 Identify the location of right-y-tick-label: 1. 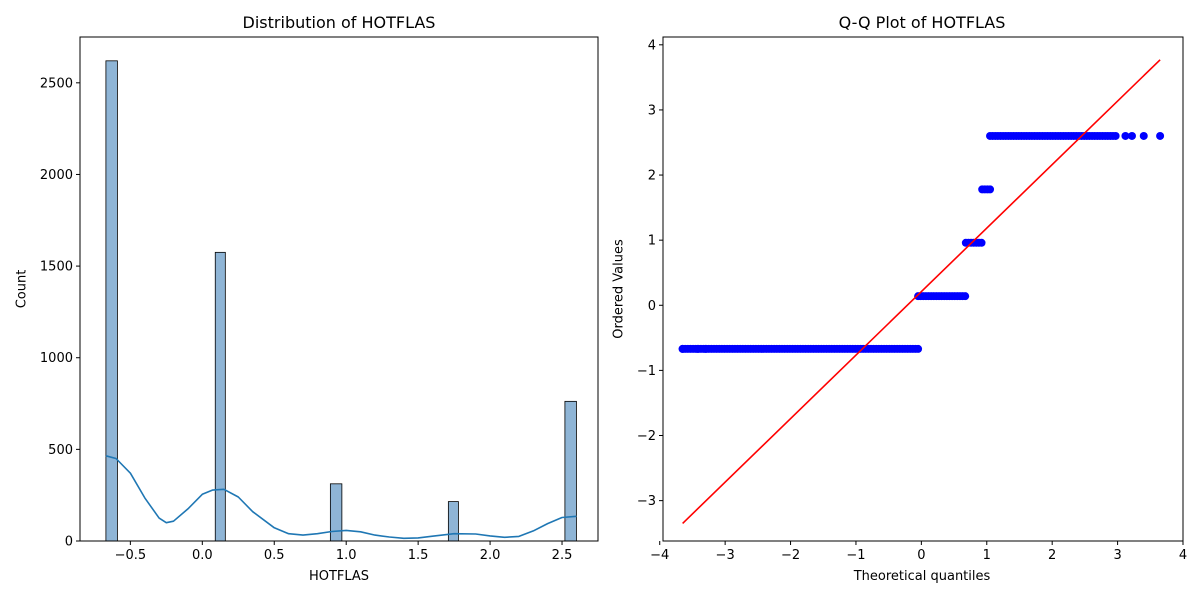
(652, 241).